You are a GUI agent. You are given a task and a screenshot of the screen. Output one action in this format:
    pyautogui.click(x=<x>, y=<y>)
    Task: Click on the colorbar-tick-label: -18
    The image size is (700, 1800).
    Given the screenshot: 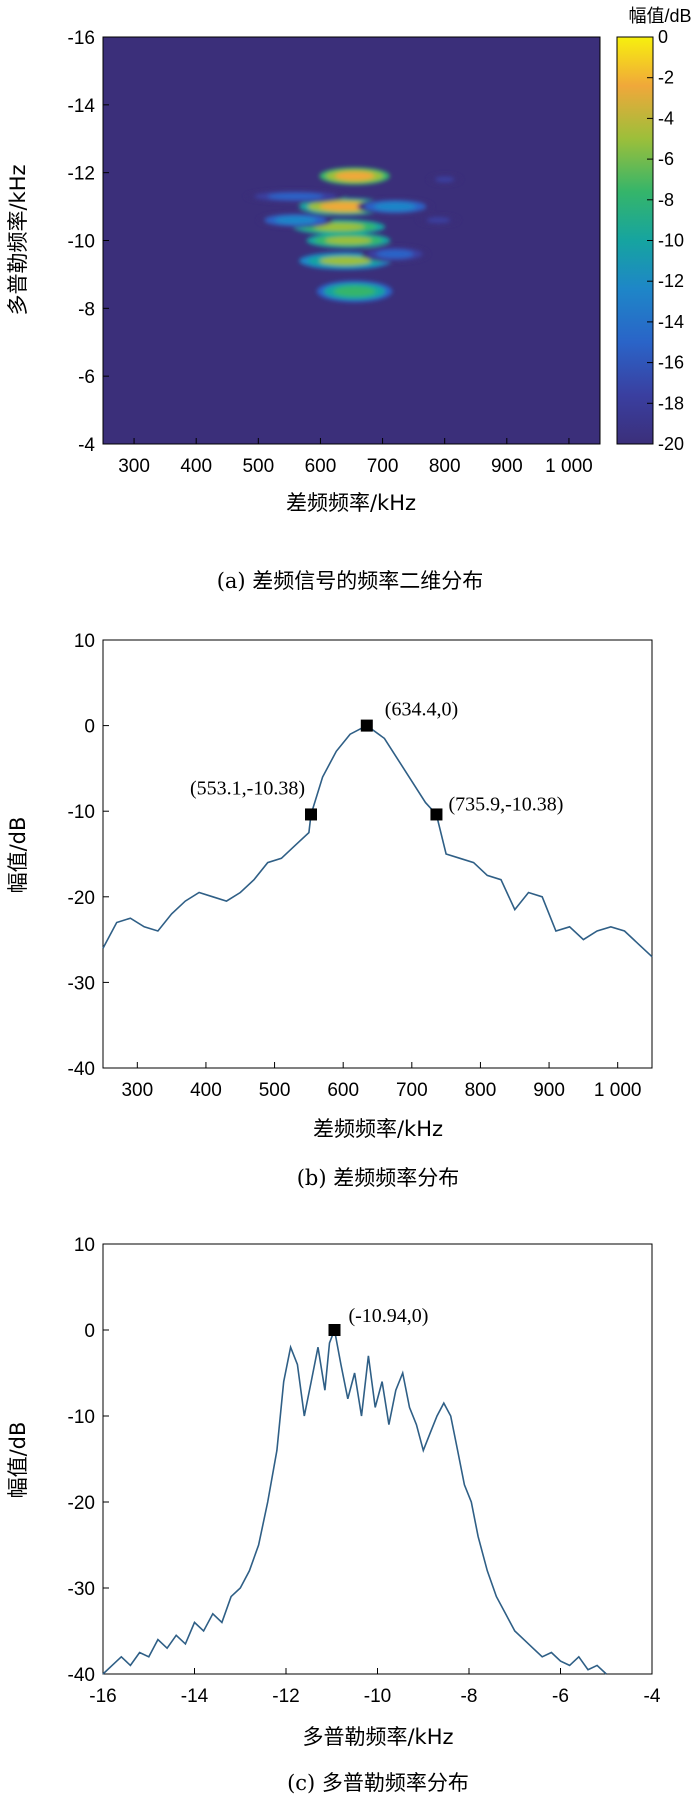 What is the action you would take?
    pyautogui.click(x=671, y=403)
    